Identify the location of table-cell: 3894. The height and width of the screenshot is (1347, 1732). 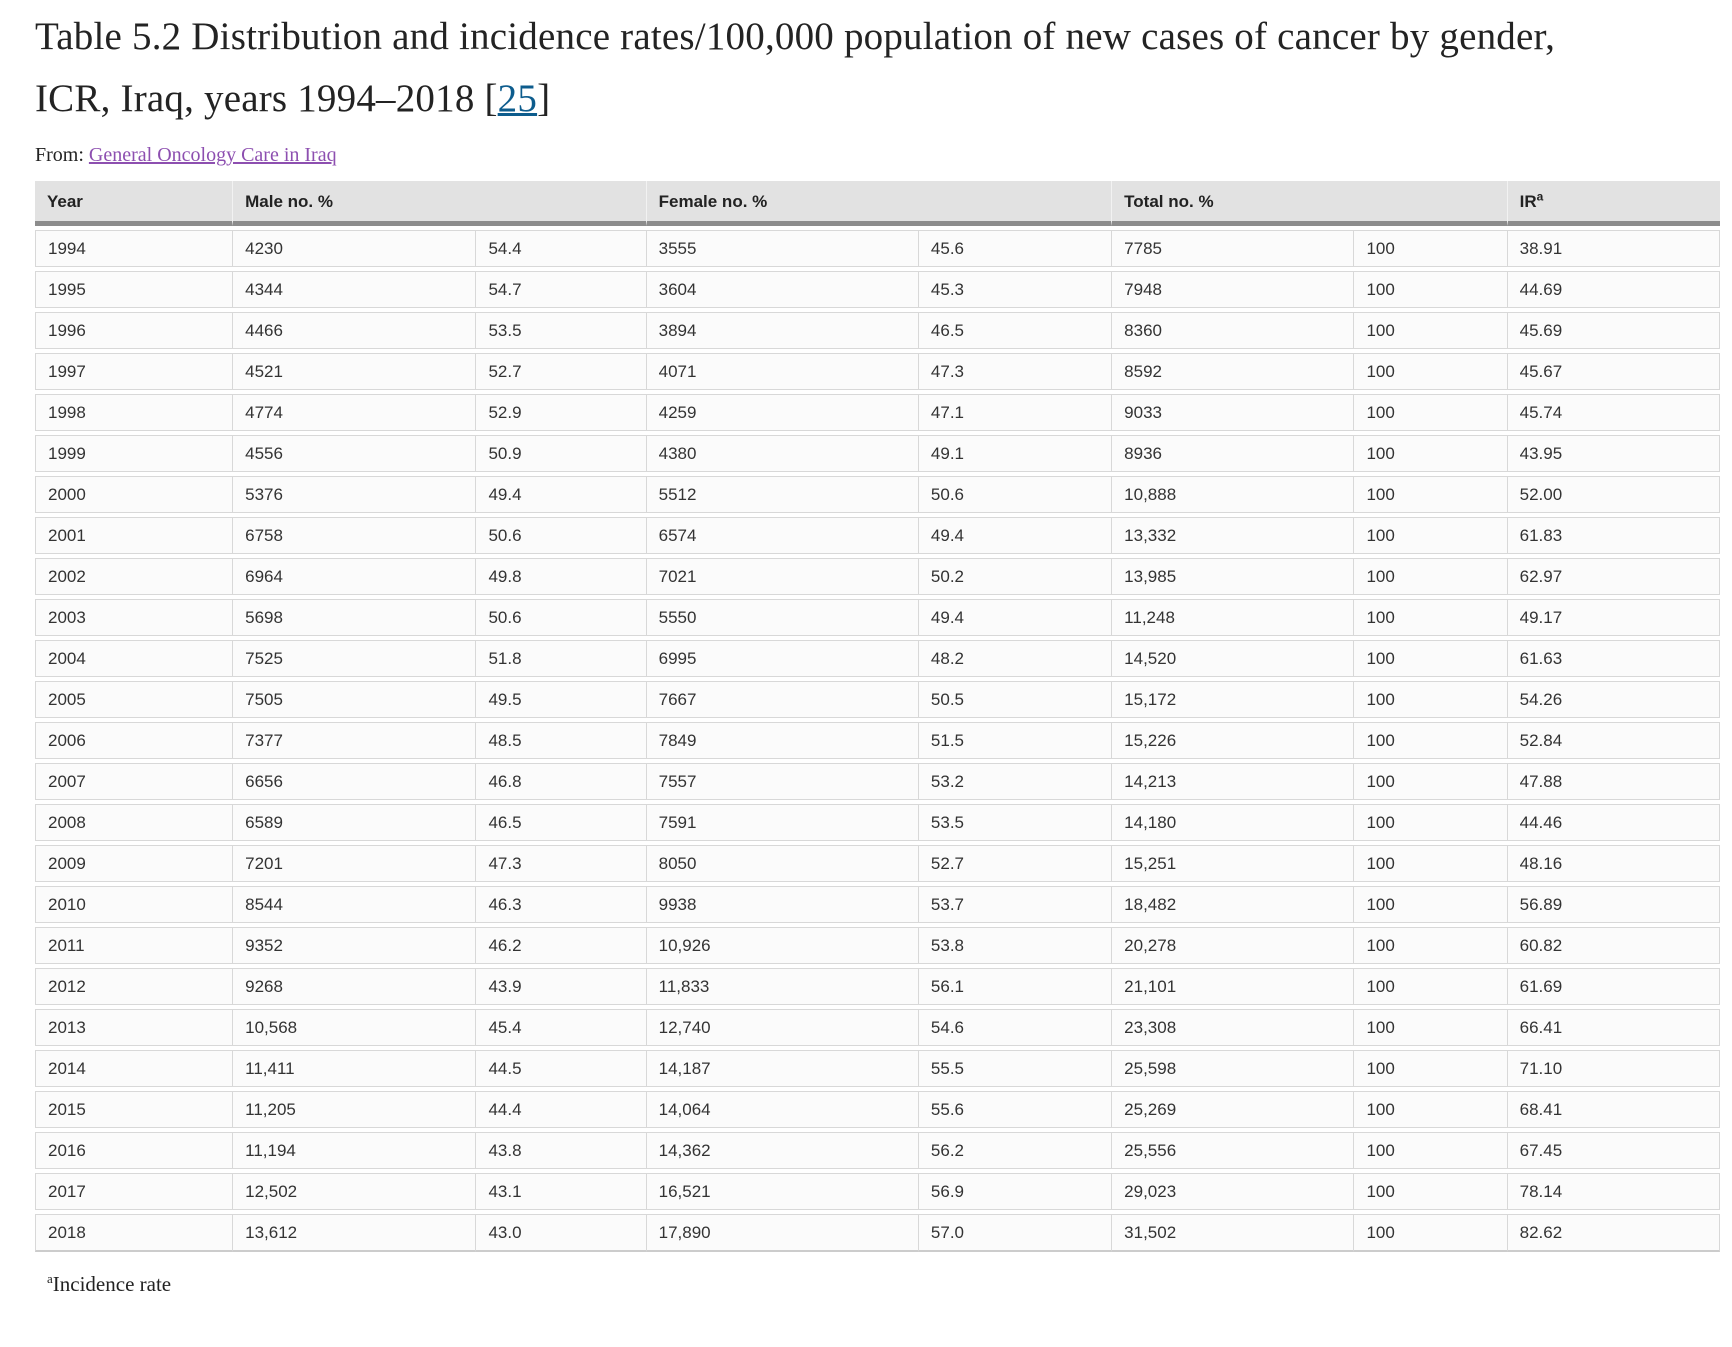
(782, 330).